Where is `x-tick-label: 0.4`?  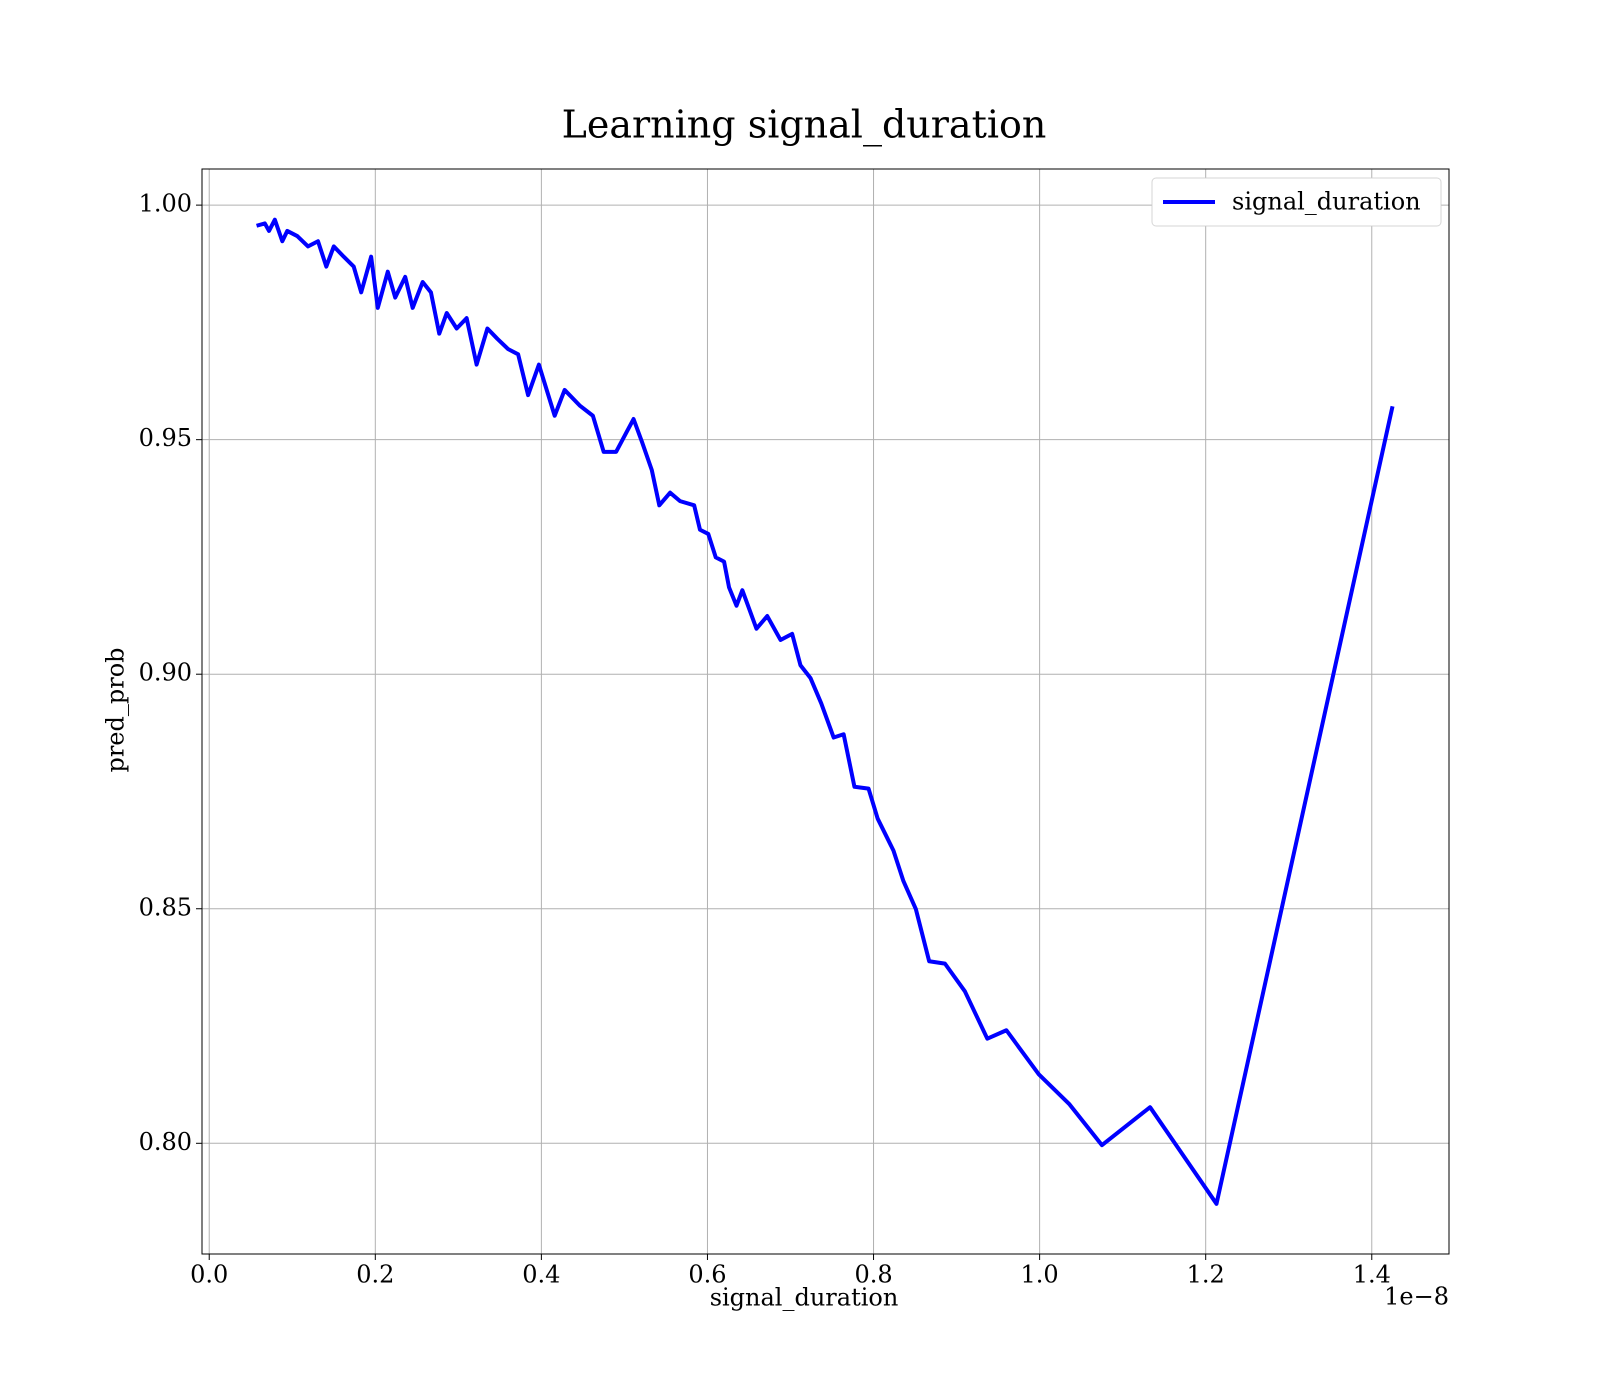 x-tick-label: 0.4 is located at coordinates (541, 1275).